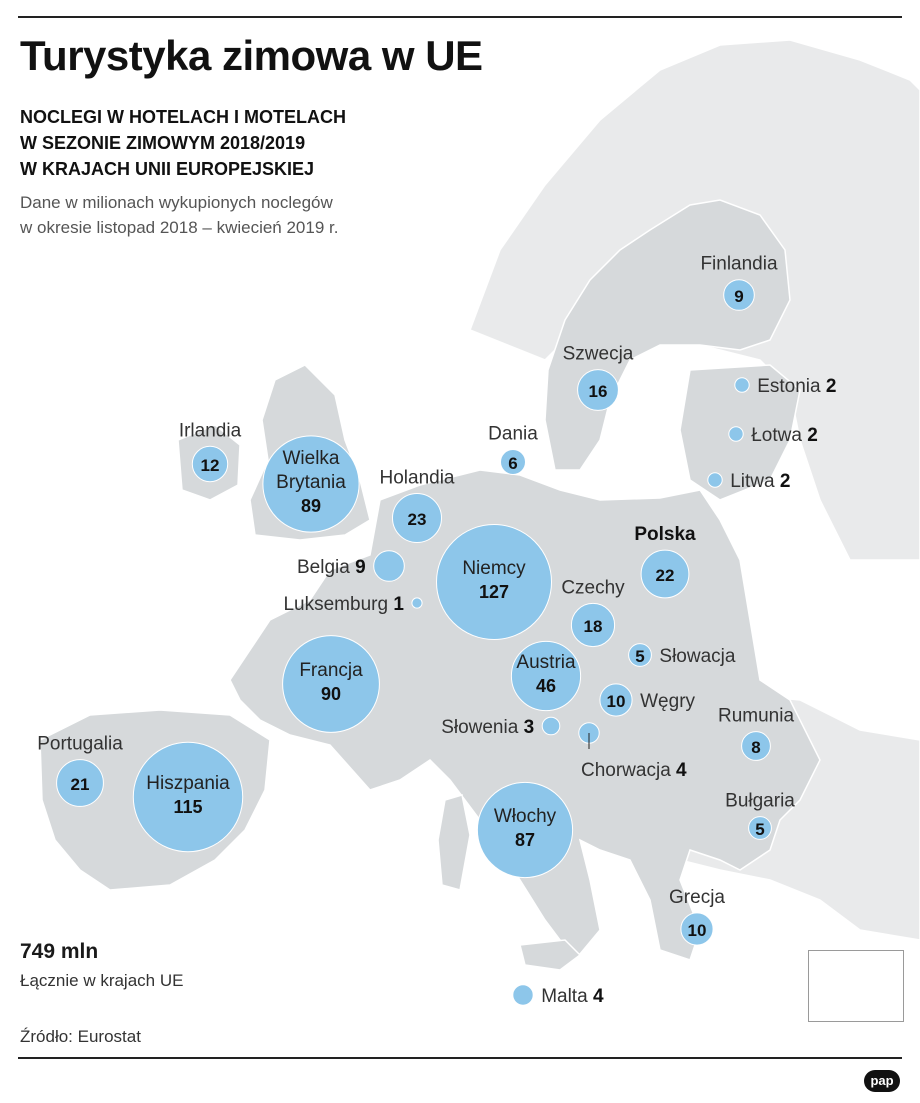  I want to click on bubble-czechy, so click(593, 625).